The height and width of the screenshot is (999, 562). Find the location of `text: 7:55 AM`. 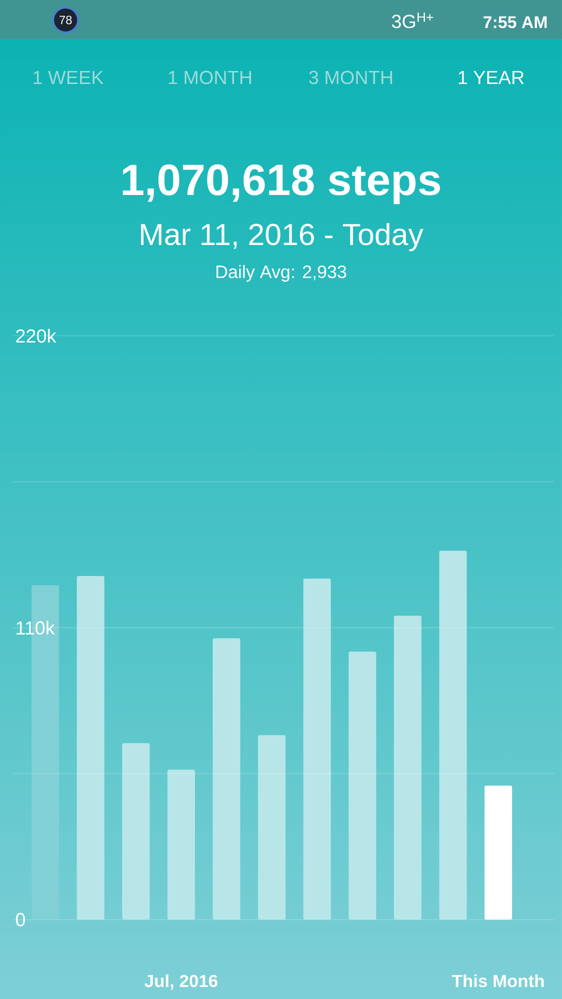

text: 7:55 AM is located at coordinates (515, 22).